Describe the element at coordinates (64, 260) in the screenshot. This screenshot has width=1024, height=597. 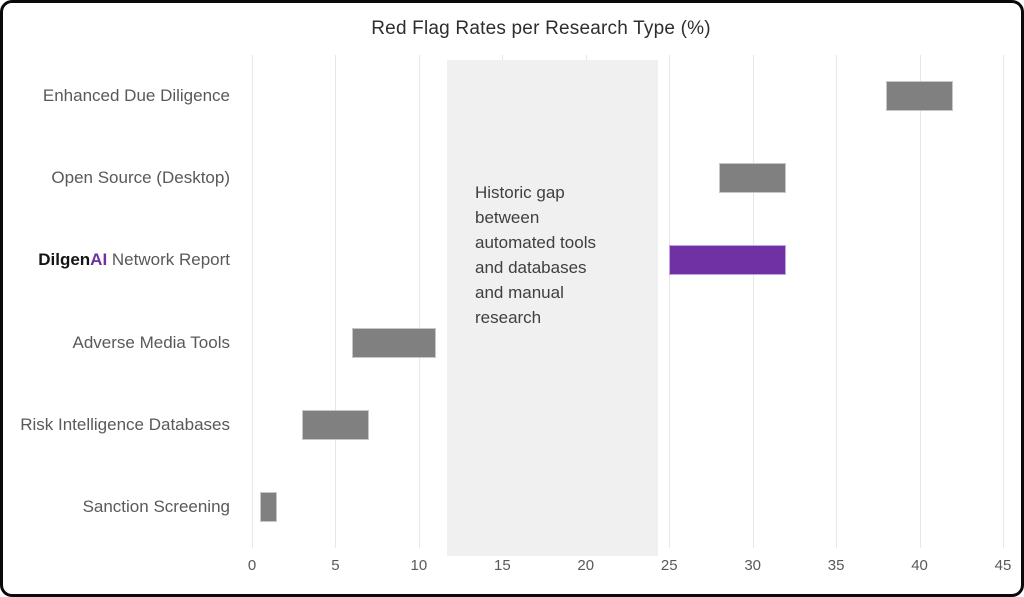
I see `row-label-part-brand-black: Dilgen` at that location.